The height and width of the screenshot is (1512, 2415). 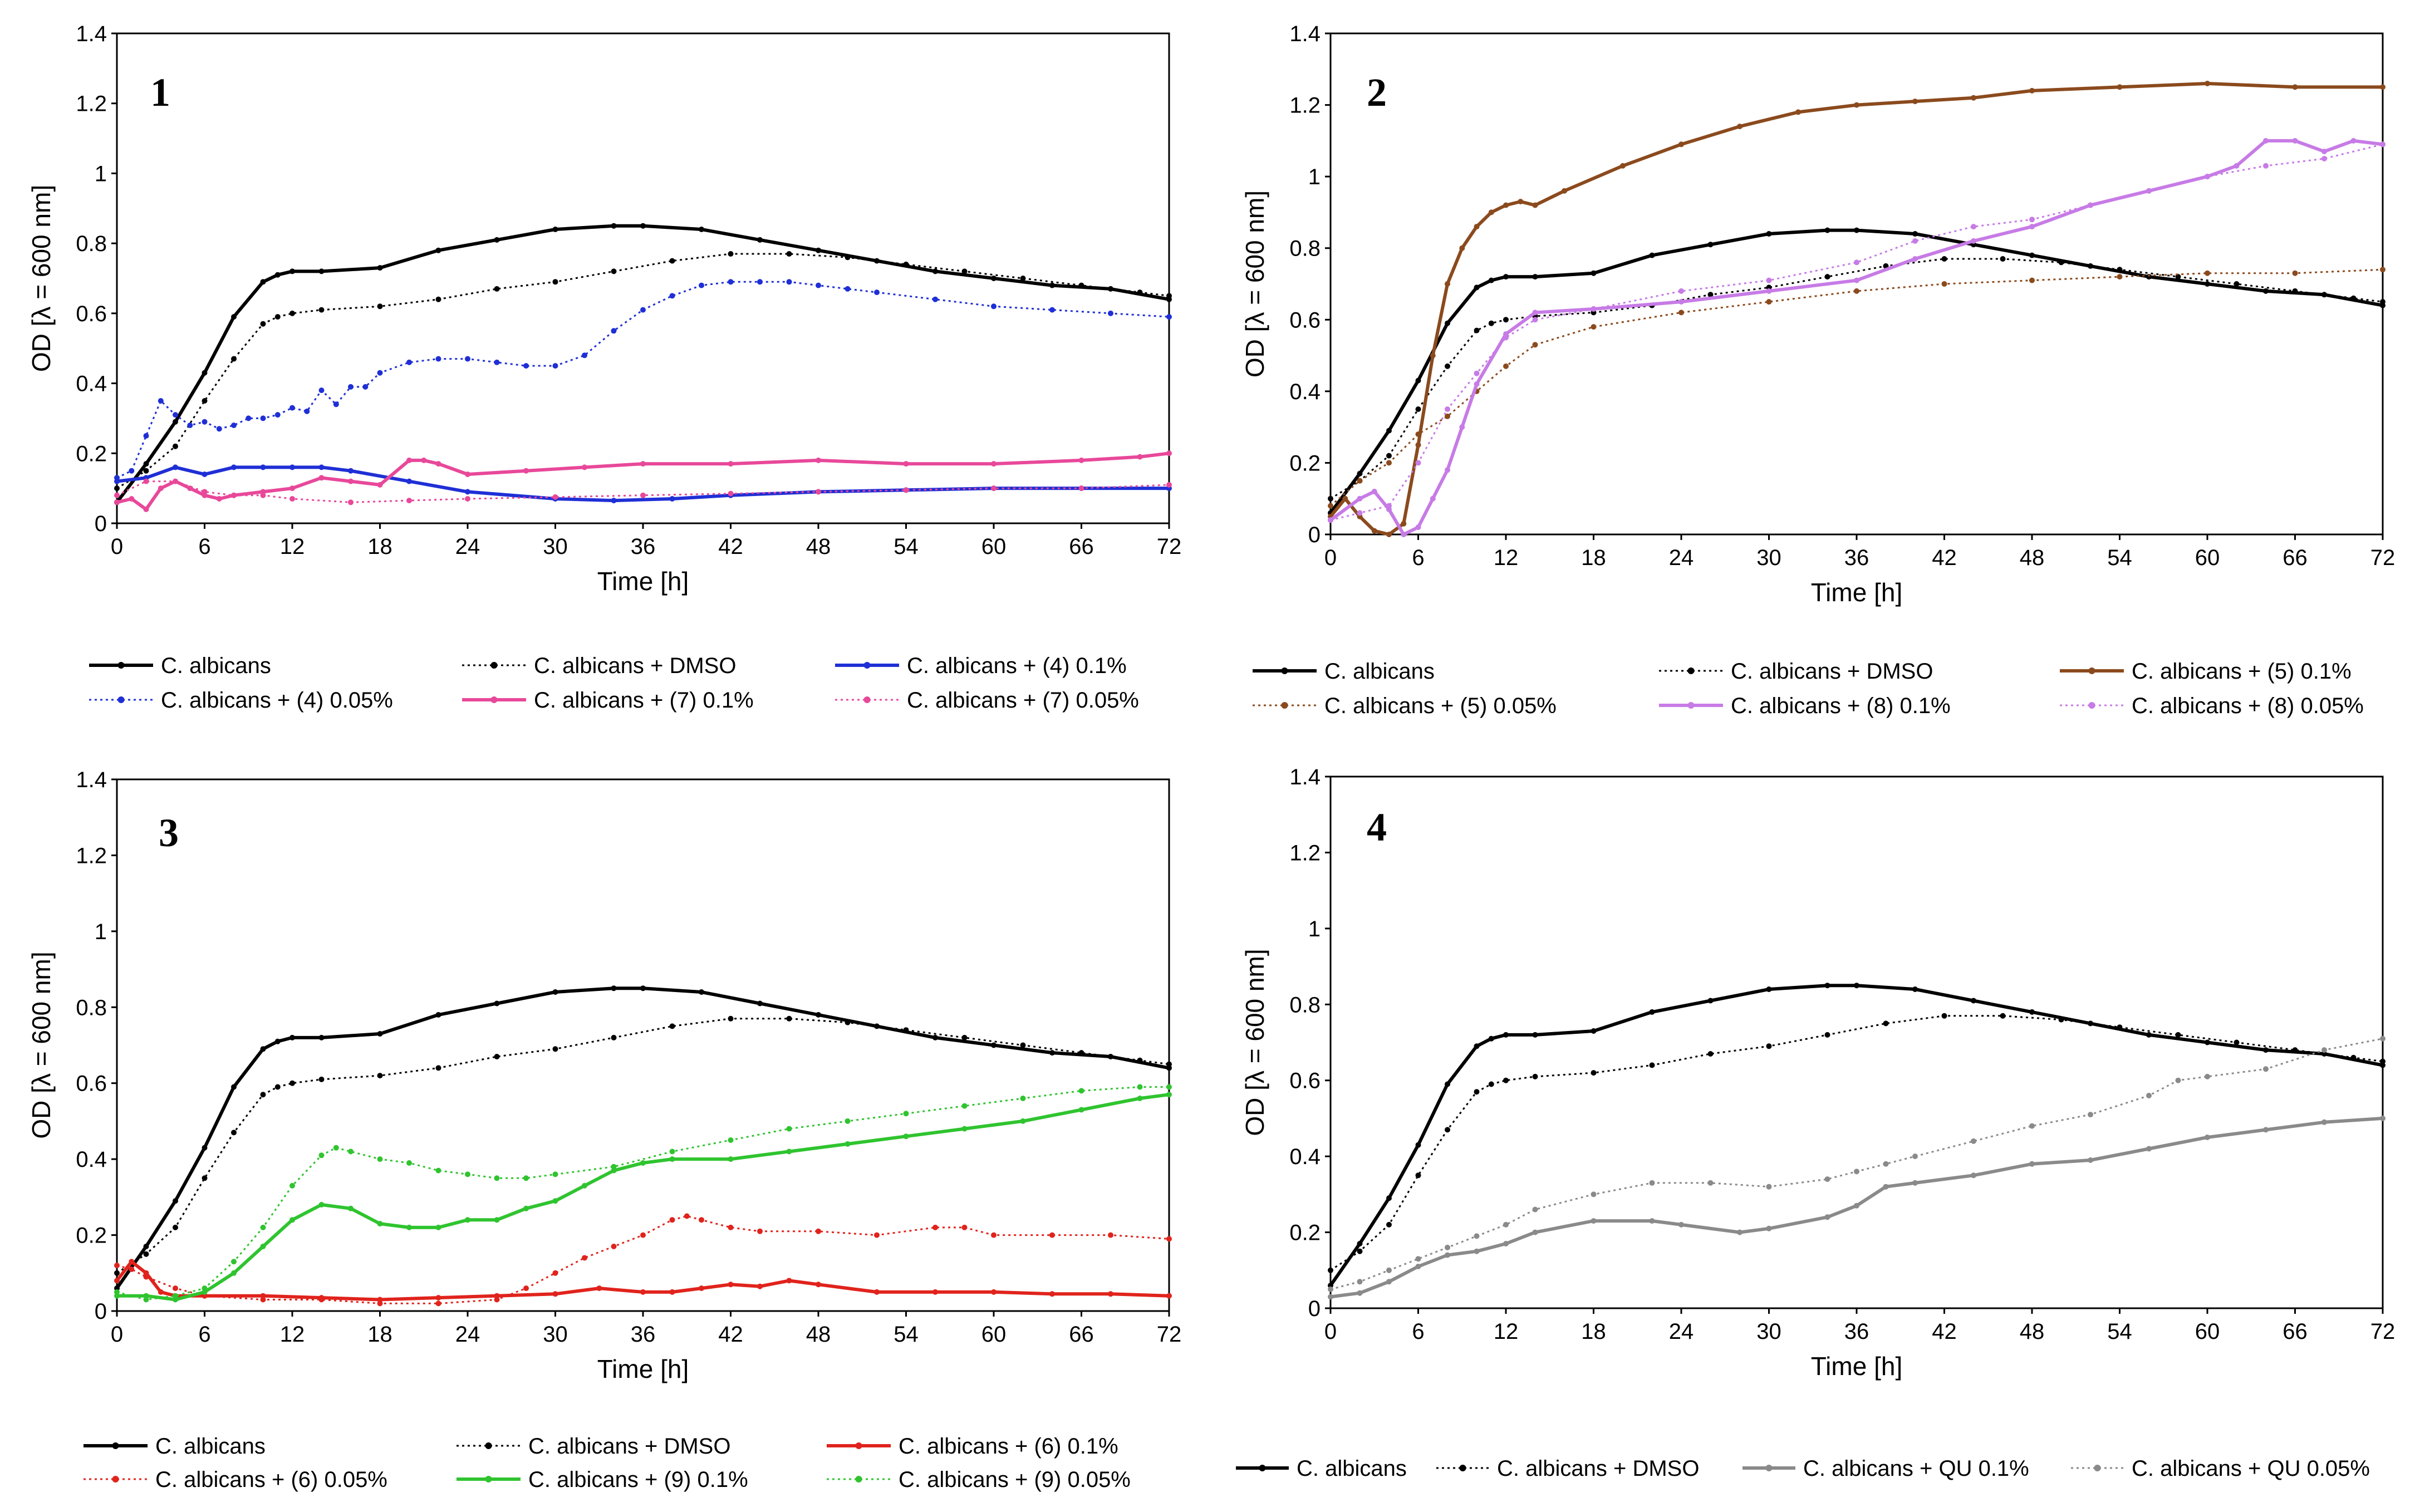 I want to click on legend-label: C. albicans + (8) 0.1%, so click(x=1841, y=706).